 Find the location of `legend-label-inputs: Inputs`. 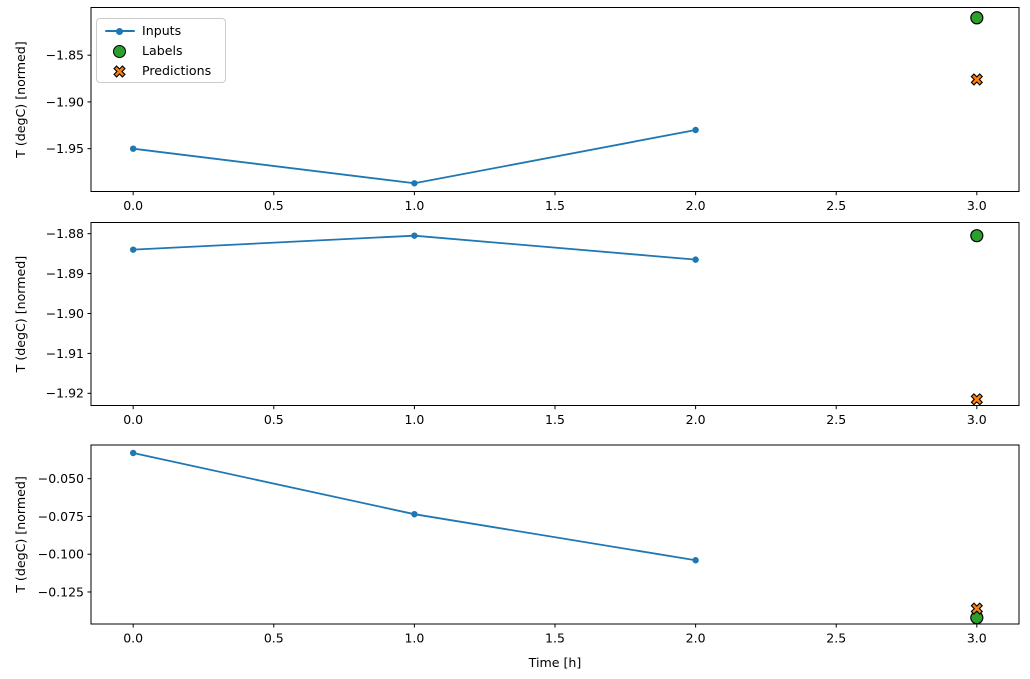

legend-label-inputs: Inputs is located at coordinates (162, 30).